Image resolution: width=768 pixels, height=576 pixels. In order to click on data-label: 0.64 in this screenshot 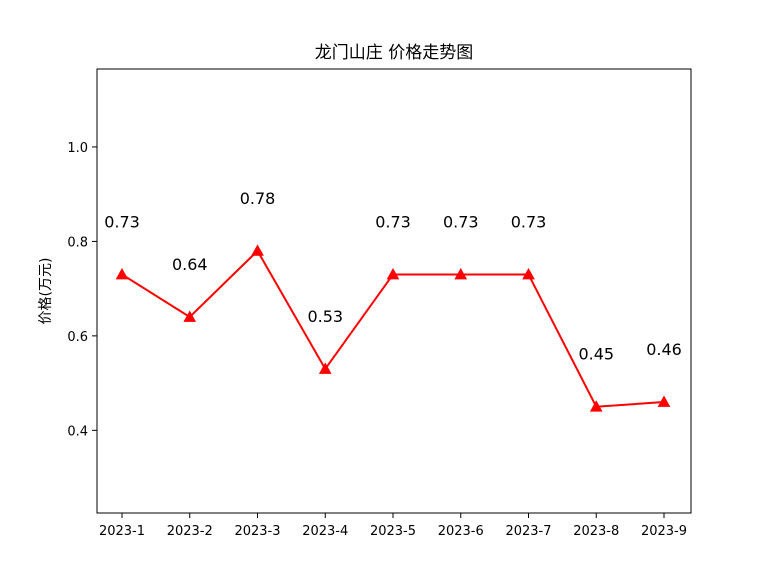, I will do `click(190, 264)`.